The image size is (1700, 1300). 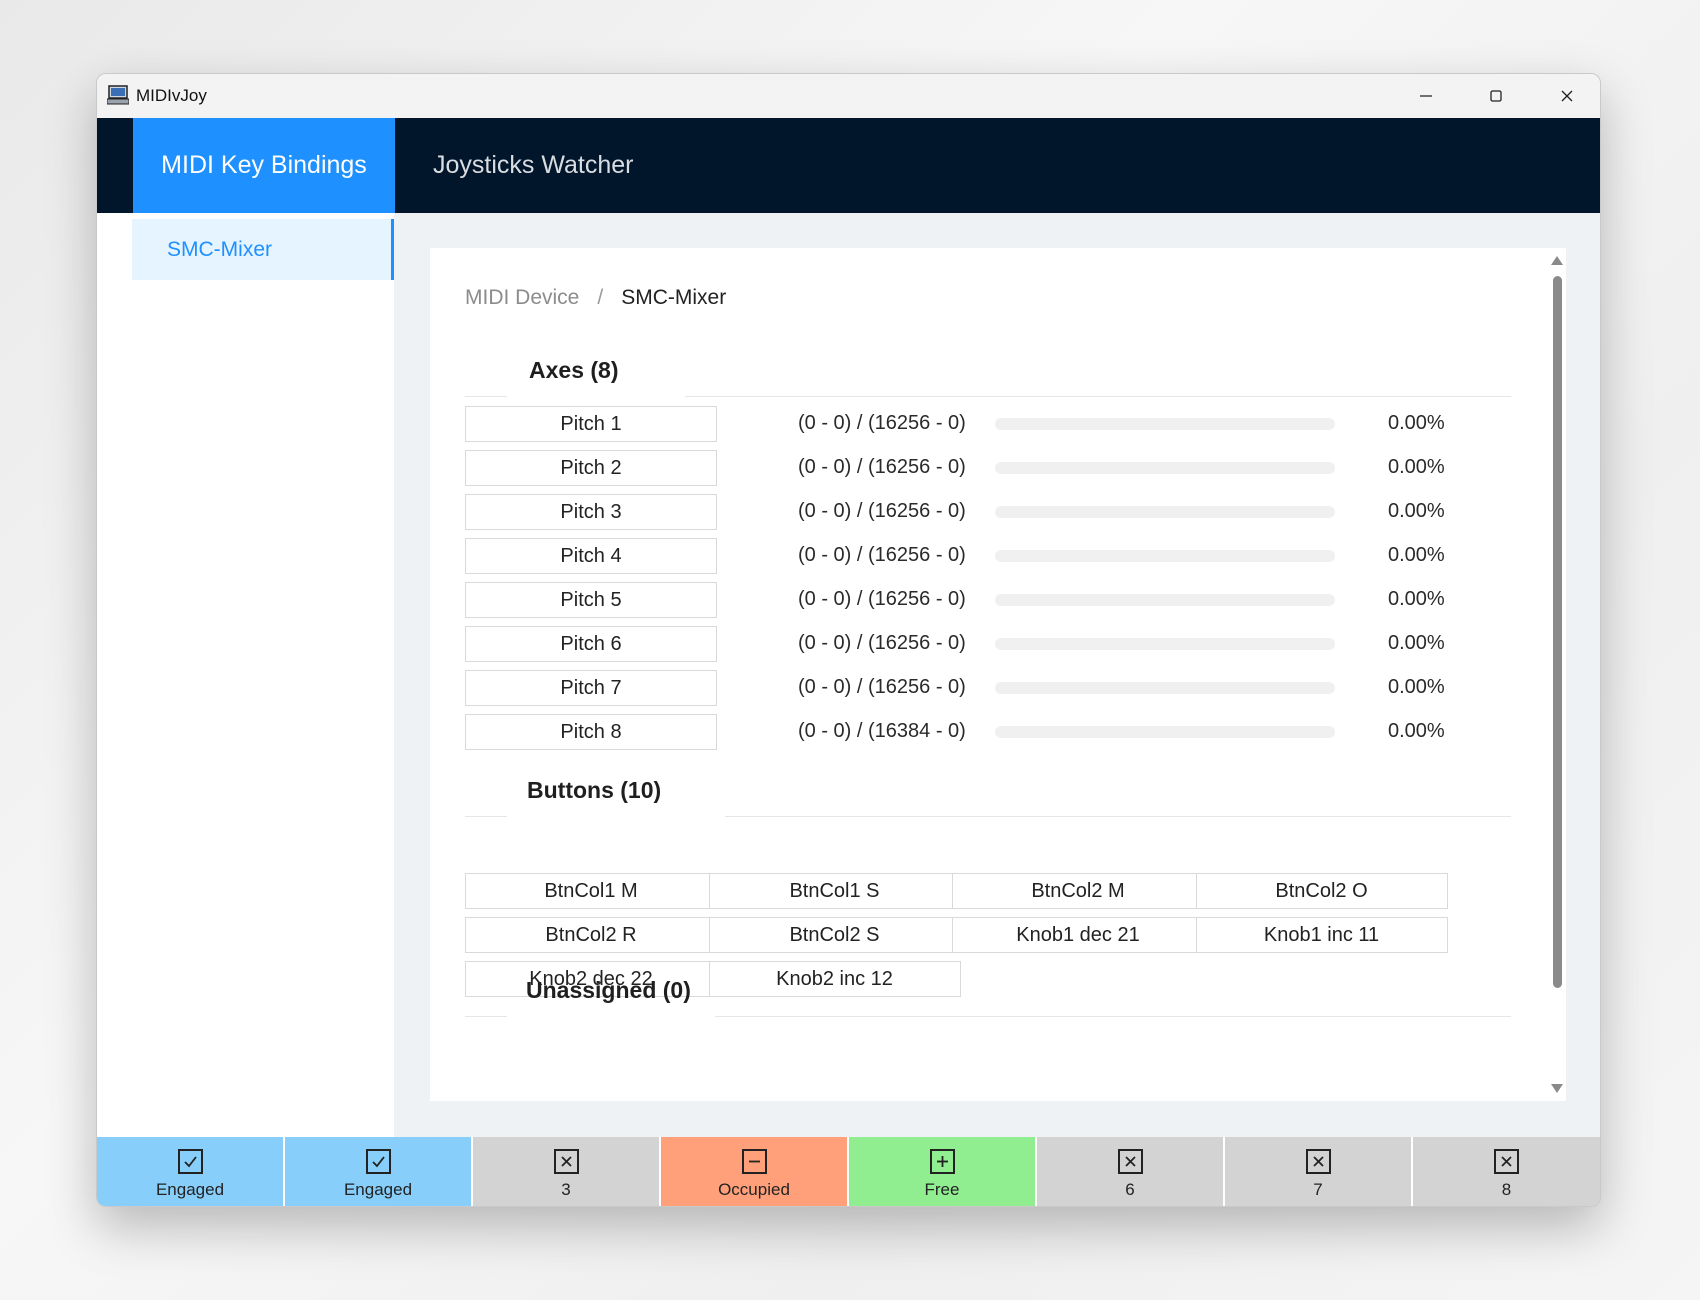 I want to click on breadcrumb: MIDI Device / SMC-Mixer, so click(x=595, y=298).